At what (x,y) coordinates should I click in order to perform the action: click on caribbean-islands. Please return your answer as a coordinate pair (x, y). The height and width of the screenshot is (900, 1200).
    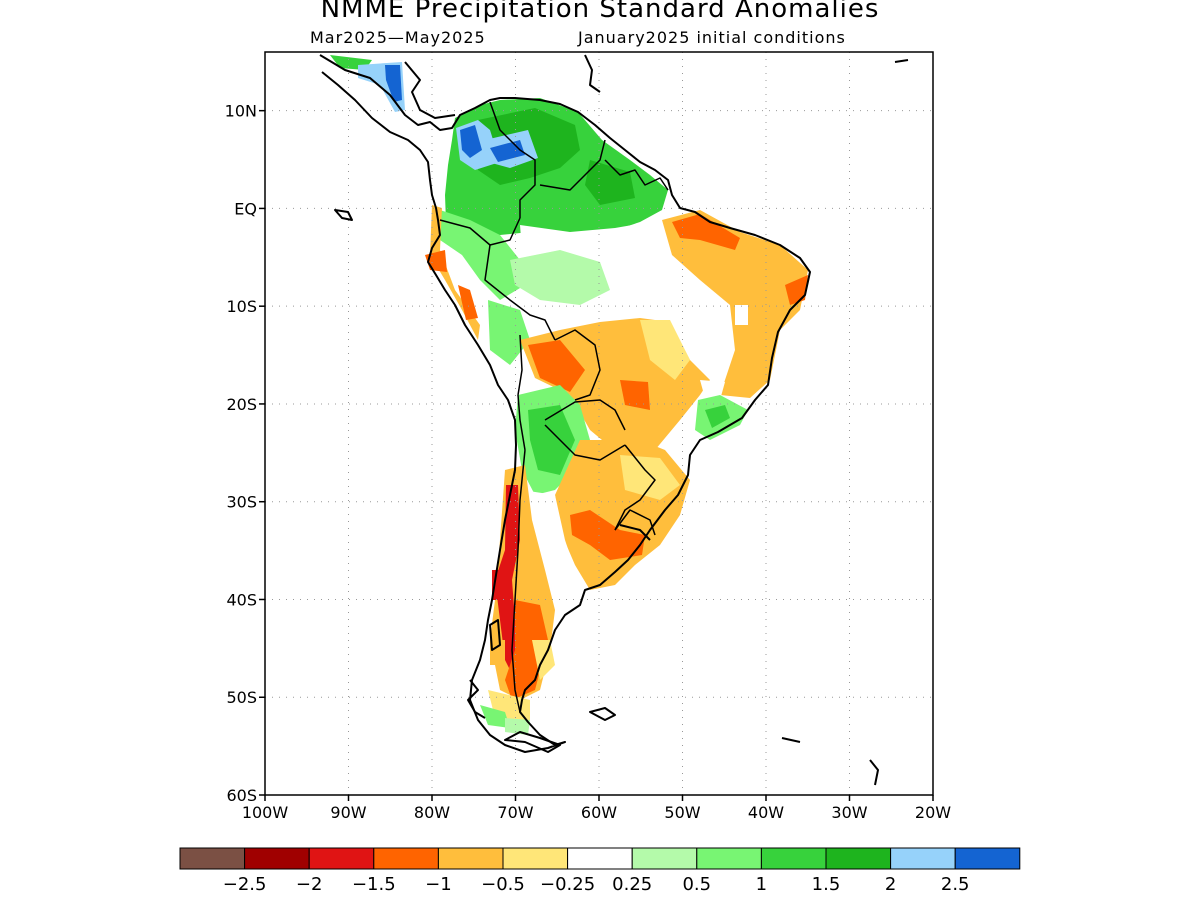
    Looking at the image, I should click on (592, 73).